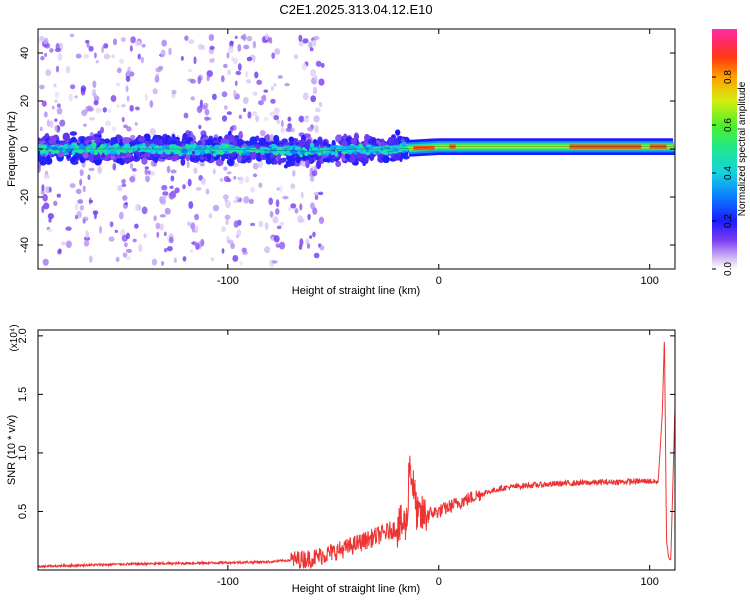 The width and height of the screenshot is (750, 605). Describe the element at coordinates (23, 394) in the screenshot. I see `snr-ytick-label: 1.5` at that location.